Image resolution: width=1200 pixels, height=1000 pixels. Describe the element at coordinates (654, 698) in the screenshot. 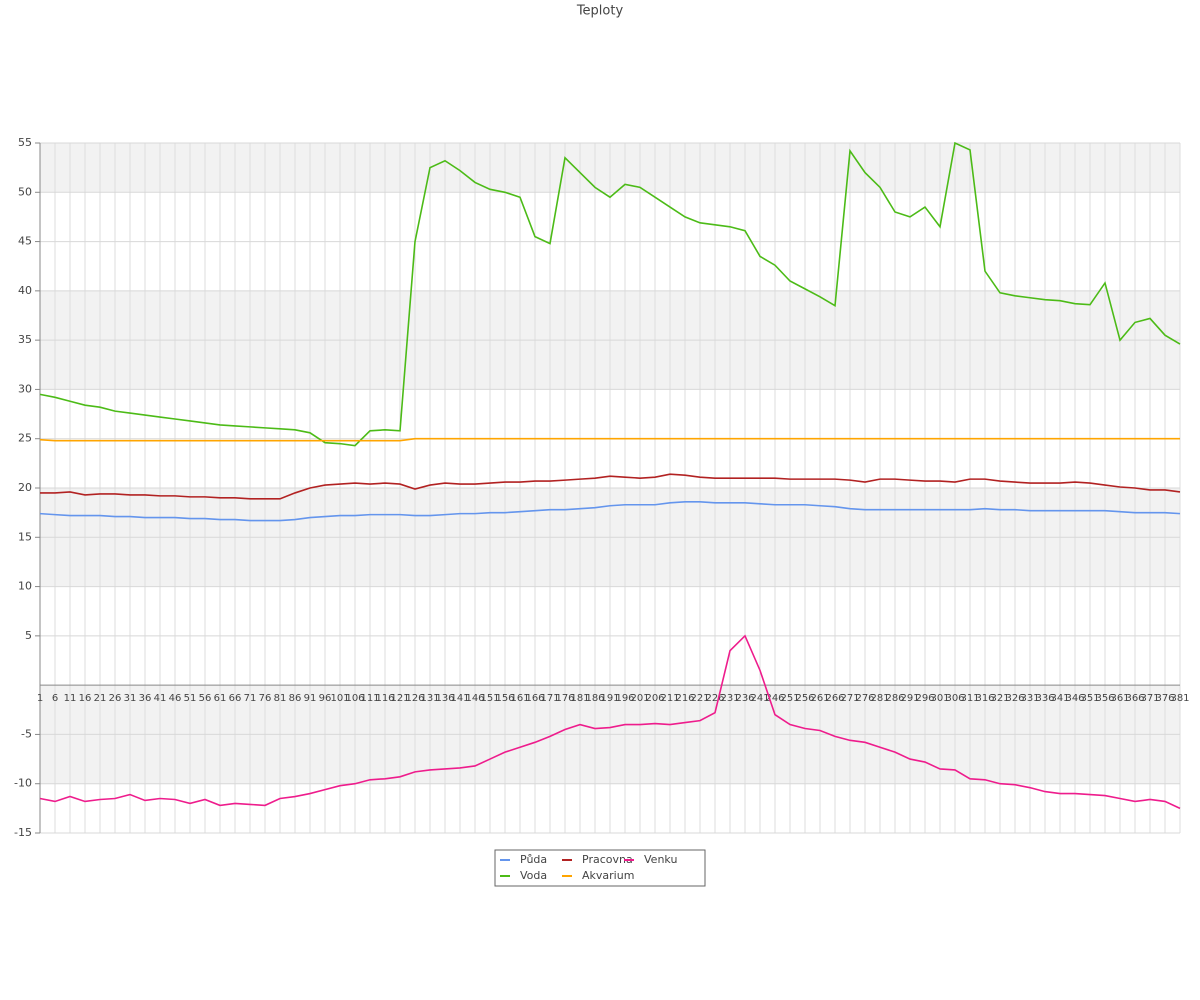

I see `x-tick-label: 206` at that location.